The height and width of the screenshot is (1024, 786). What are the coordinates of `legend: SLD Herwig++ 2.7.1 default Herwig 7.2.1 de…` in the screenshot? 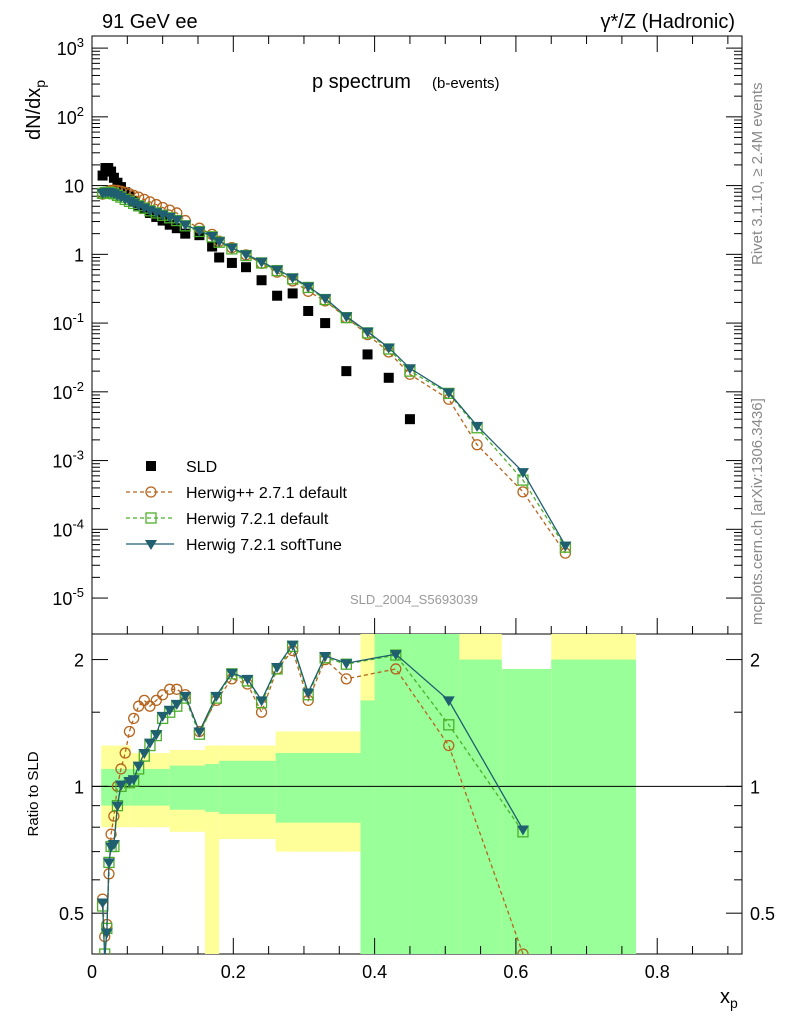 It's located at (237, 506).